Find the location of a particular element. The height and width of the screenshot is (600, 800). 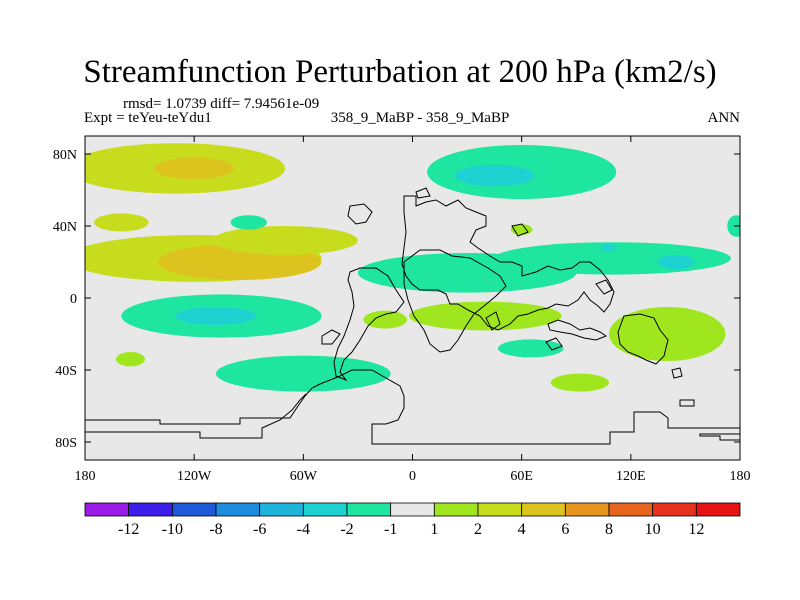

colorbar-label: -12 is located at coordinates (128, 529).